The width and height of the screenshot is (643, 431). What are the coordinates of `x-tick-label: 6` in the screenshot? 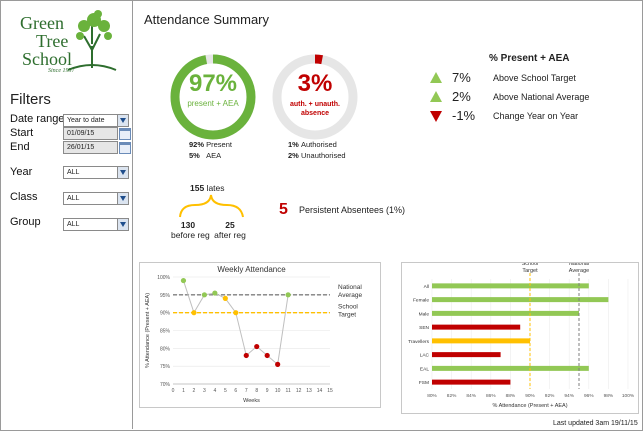 It's located at (235, 391).